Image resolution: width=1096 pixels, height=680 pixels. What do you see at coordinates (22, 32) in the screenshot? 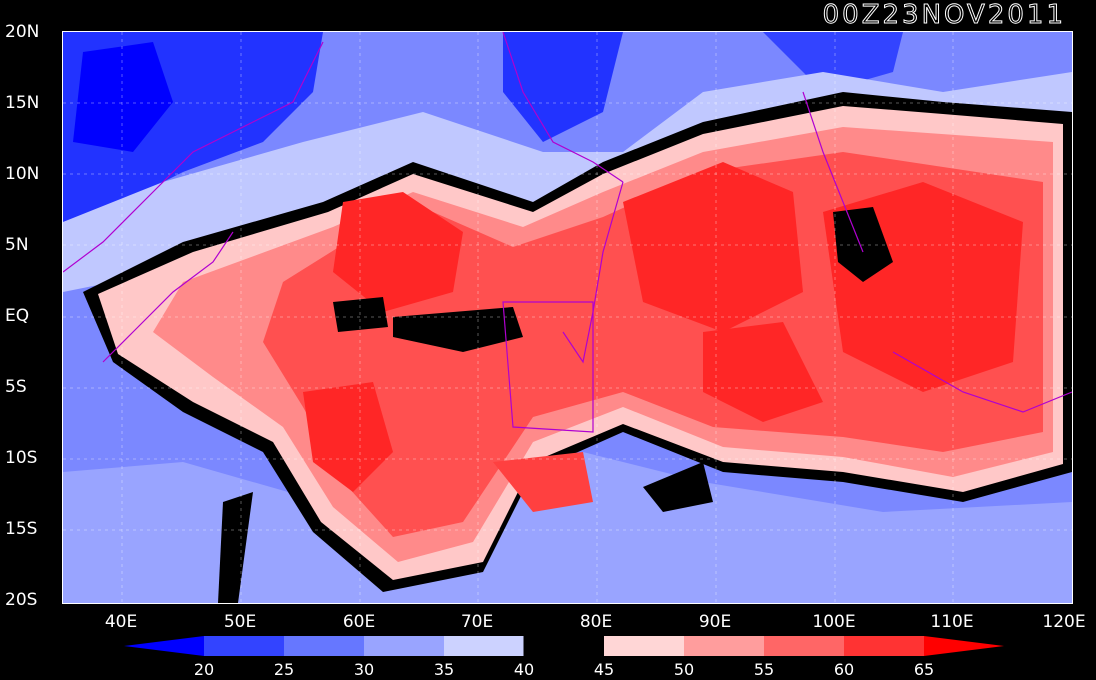
I see `lat-label-20n: 20N` at bounding box center [22, 32].